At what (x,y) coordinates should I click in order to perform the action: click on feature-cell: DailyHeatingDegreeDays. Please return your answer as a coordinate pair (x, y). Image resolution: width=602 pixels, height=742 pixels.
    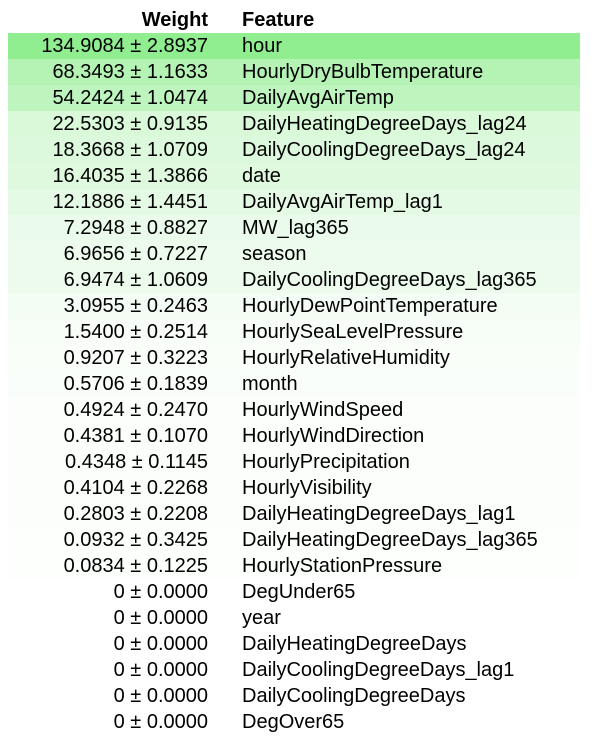
    Looking at the image, I should click on (354, 644).